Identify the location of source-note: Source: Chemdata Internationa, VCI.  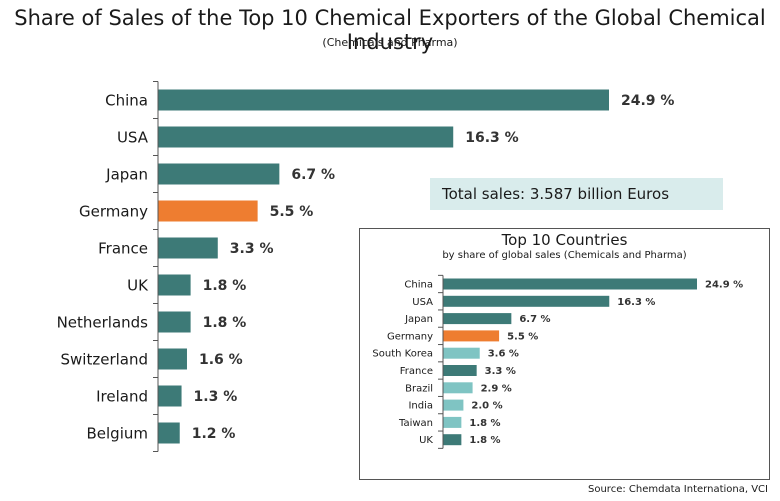
(678, 489).